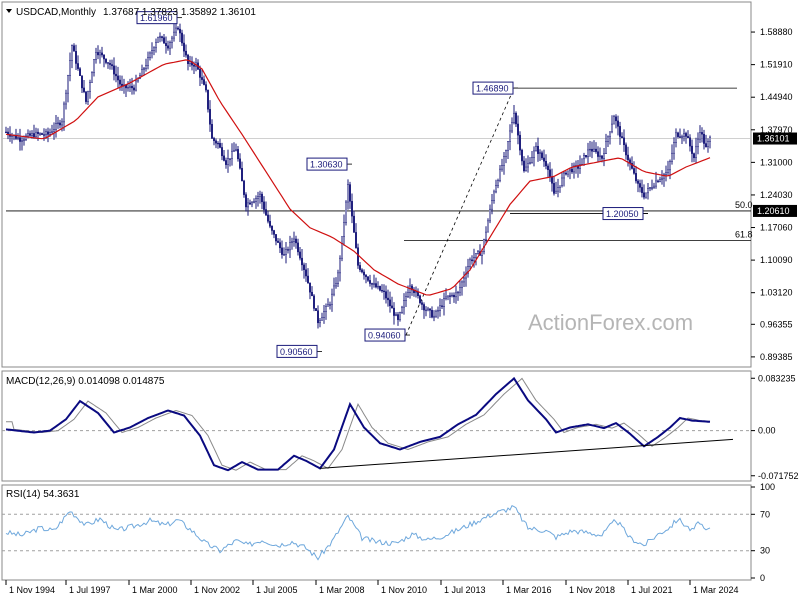 The width and height of the screenshot is (800, 605). Describe the element at coordinates (777, 378) in the screenshot. I see `macd-axis-label: 0.083235` at that location.